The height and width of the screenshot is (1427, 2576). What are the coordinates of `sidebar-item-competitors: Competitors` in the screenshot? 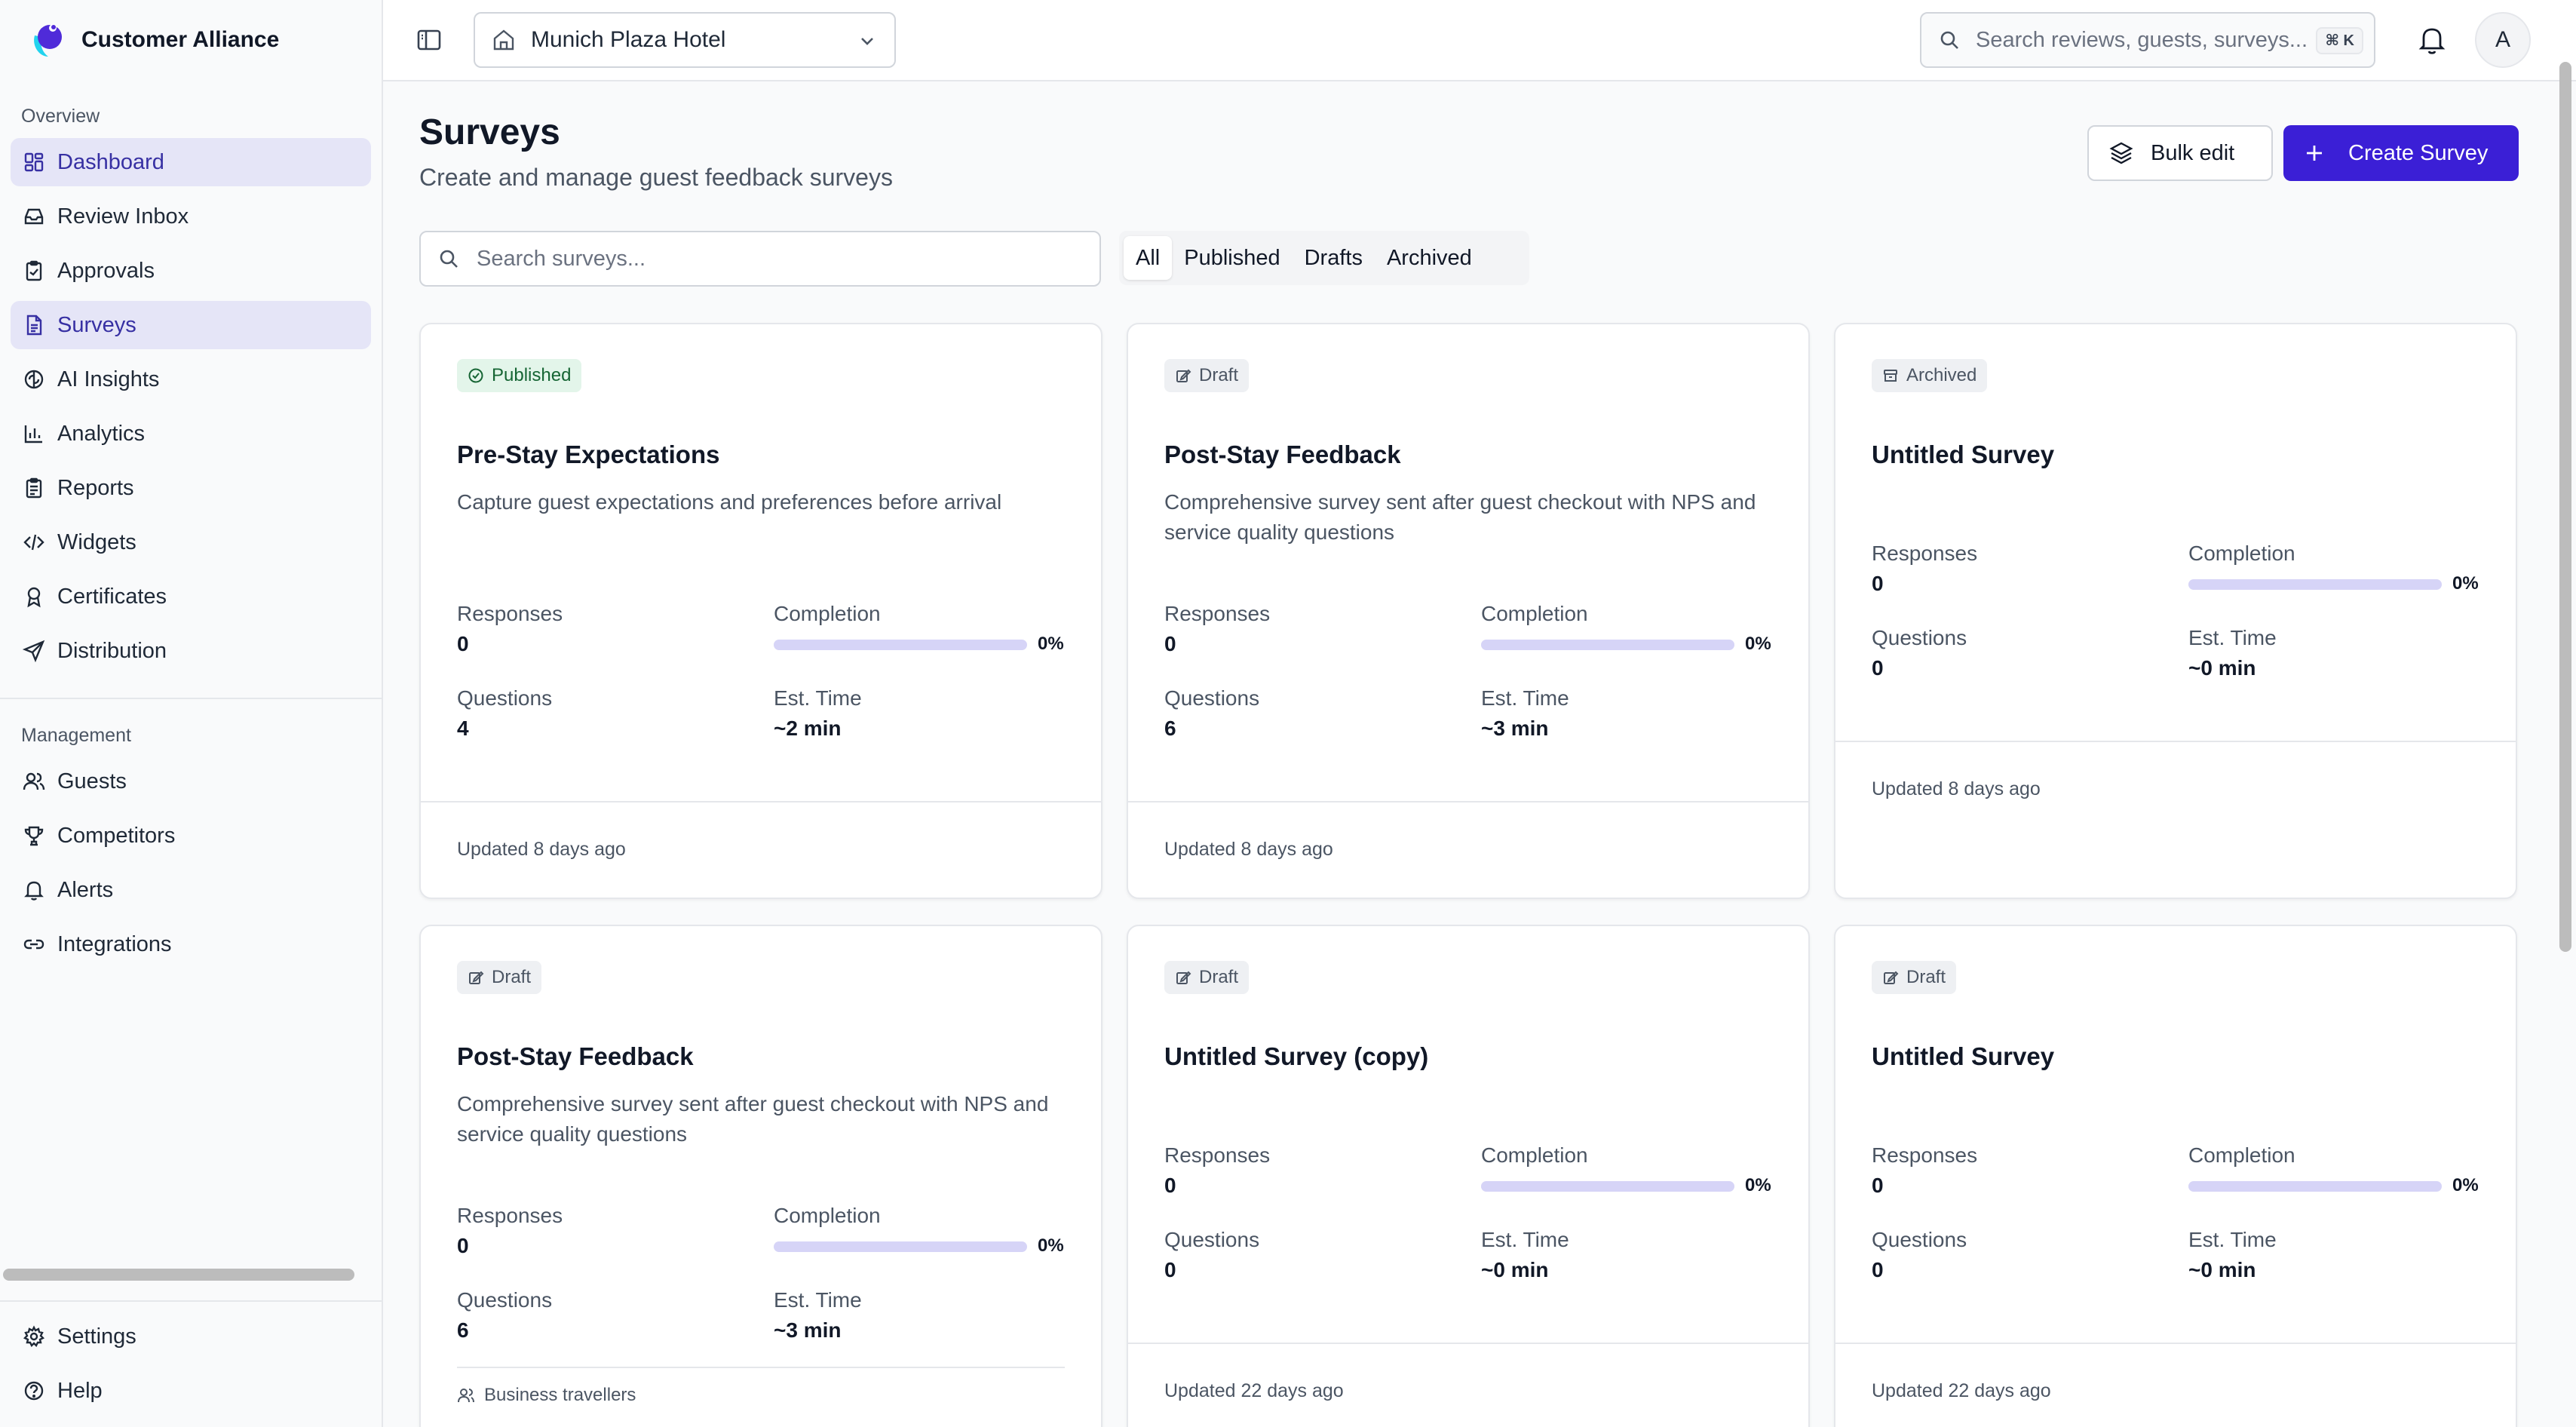 It's located at (191, 836).